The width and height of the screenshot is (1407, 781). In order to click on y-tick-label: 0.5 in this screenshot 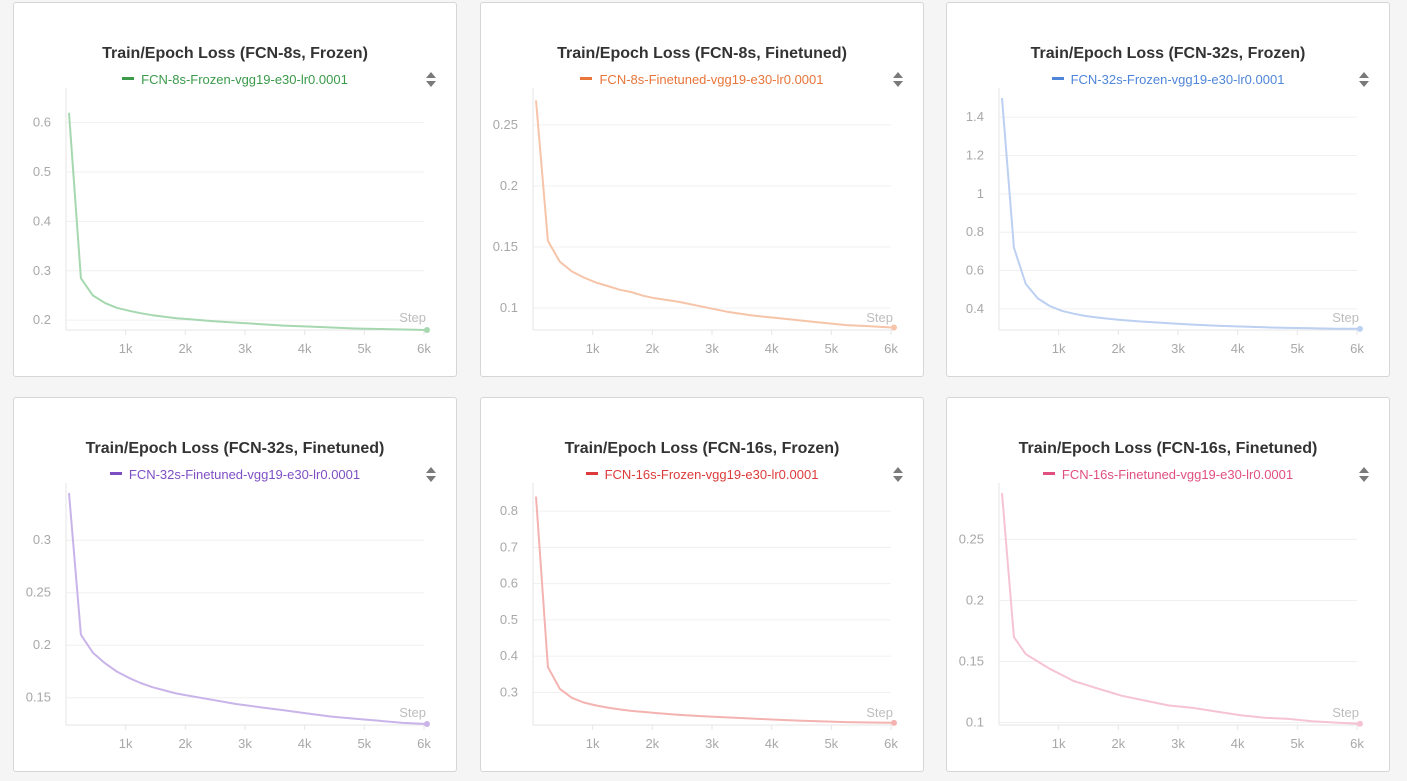, I will do `click(509, 619)`.